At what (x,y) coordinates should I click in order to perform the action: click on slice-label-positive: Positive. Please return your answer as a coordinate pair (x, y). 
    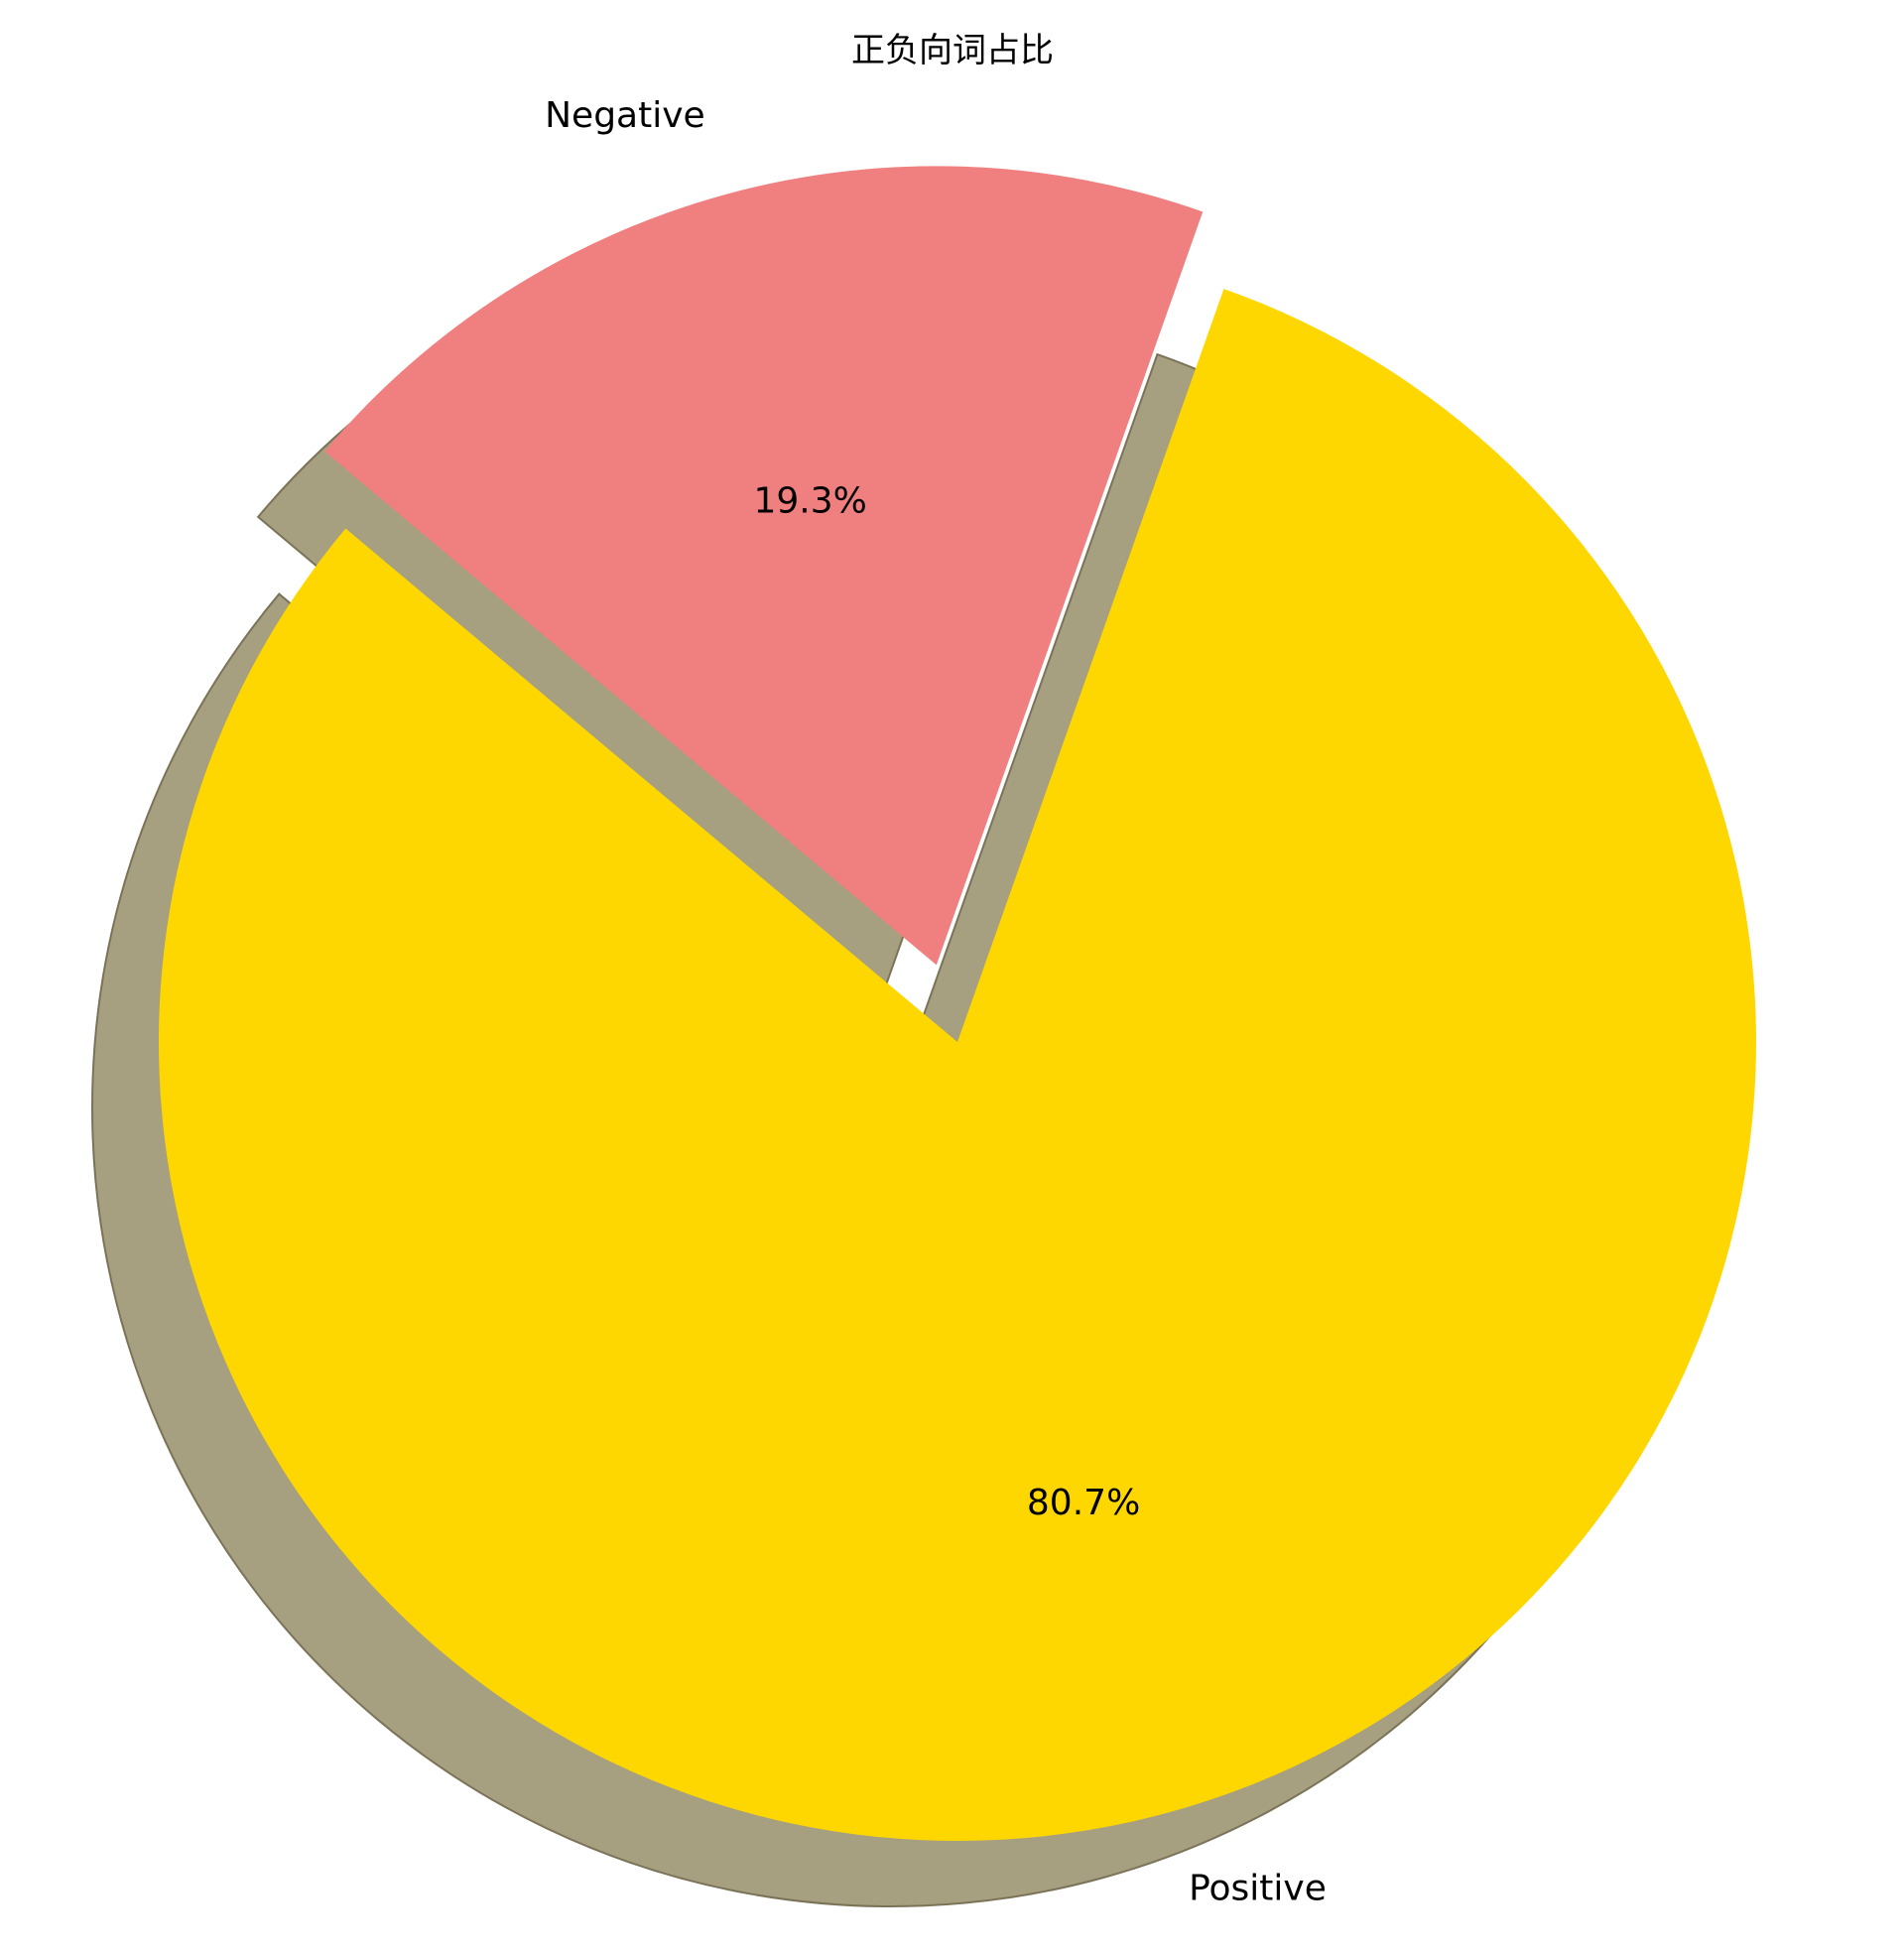
    Looking at the image, I should click on (1258, 1888).